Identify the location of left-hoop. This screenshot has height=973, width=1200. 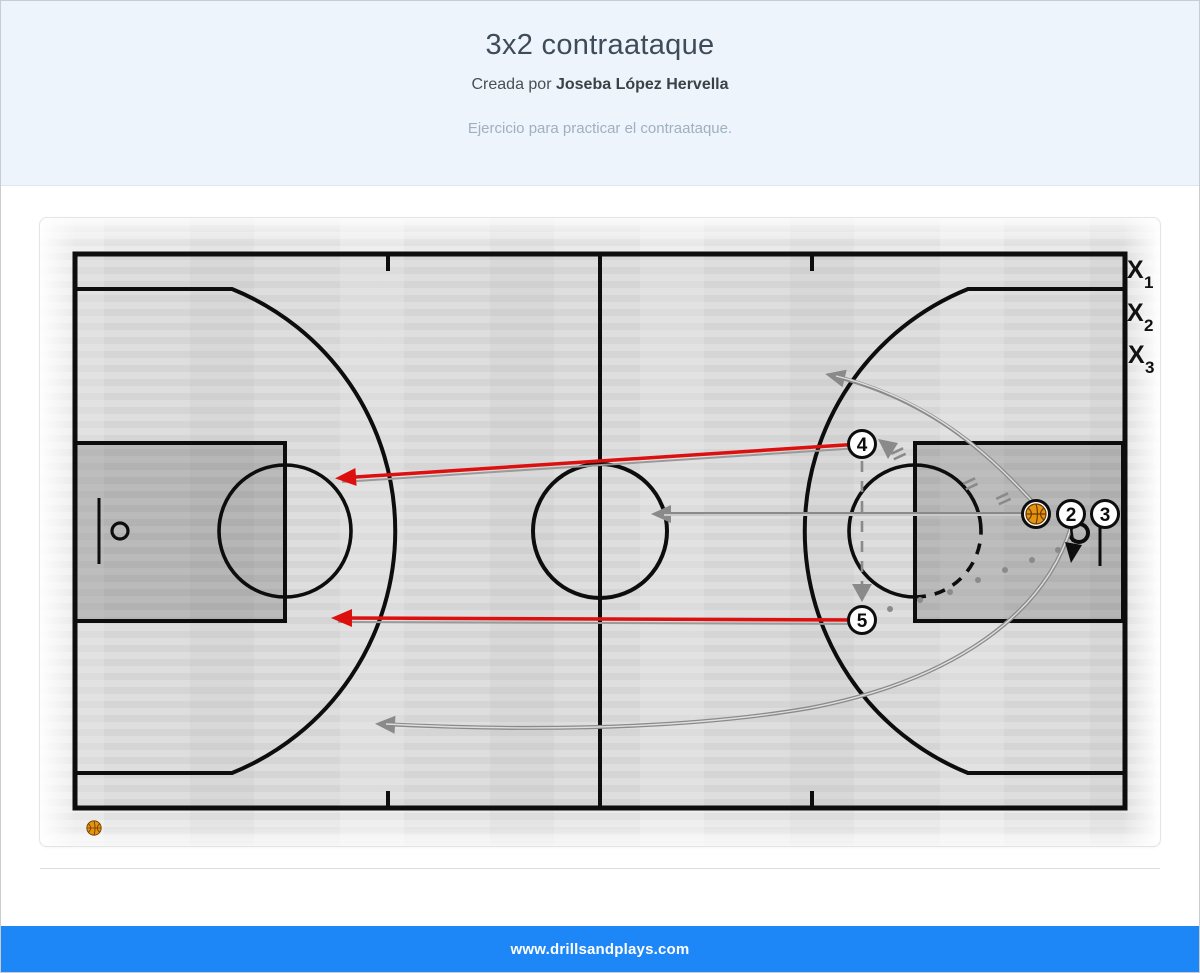
(120, 531).